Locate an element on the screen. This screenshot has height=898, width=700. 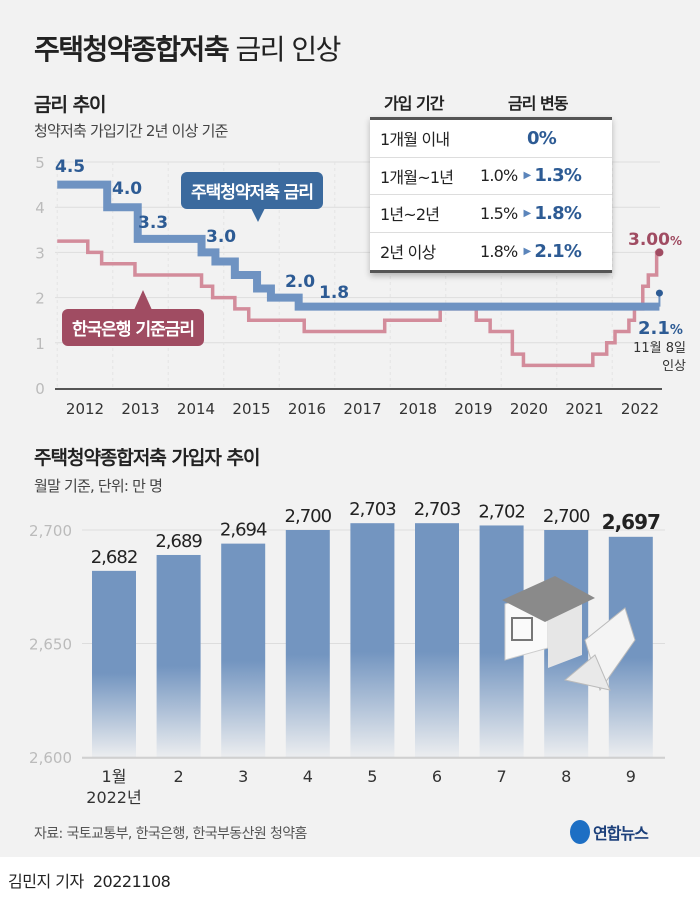
yonhap-logo: 연합뉴스 is located at coordinates (609, 832).